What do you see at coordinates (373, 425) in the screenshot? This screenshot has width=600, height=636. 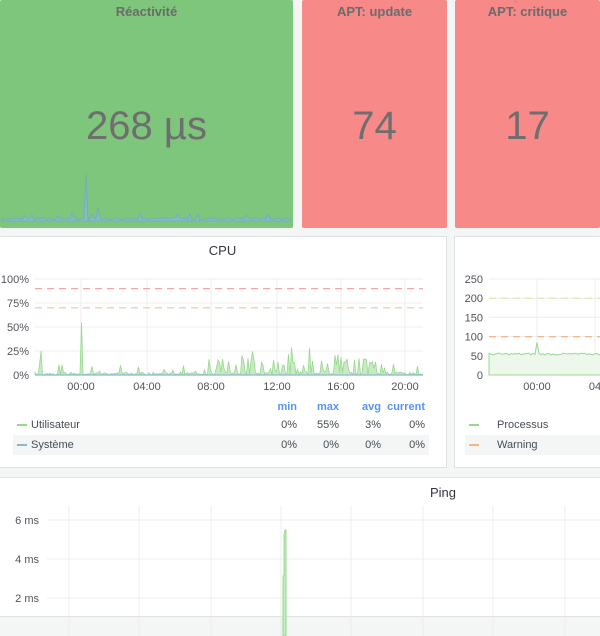 I see `value-avg: 3%` at bounding box center [373, 425].